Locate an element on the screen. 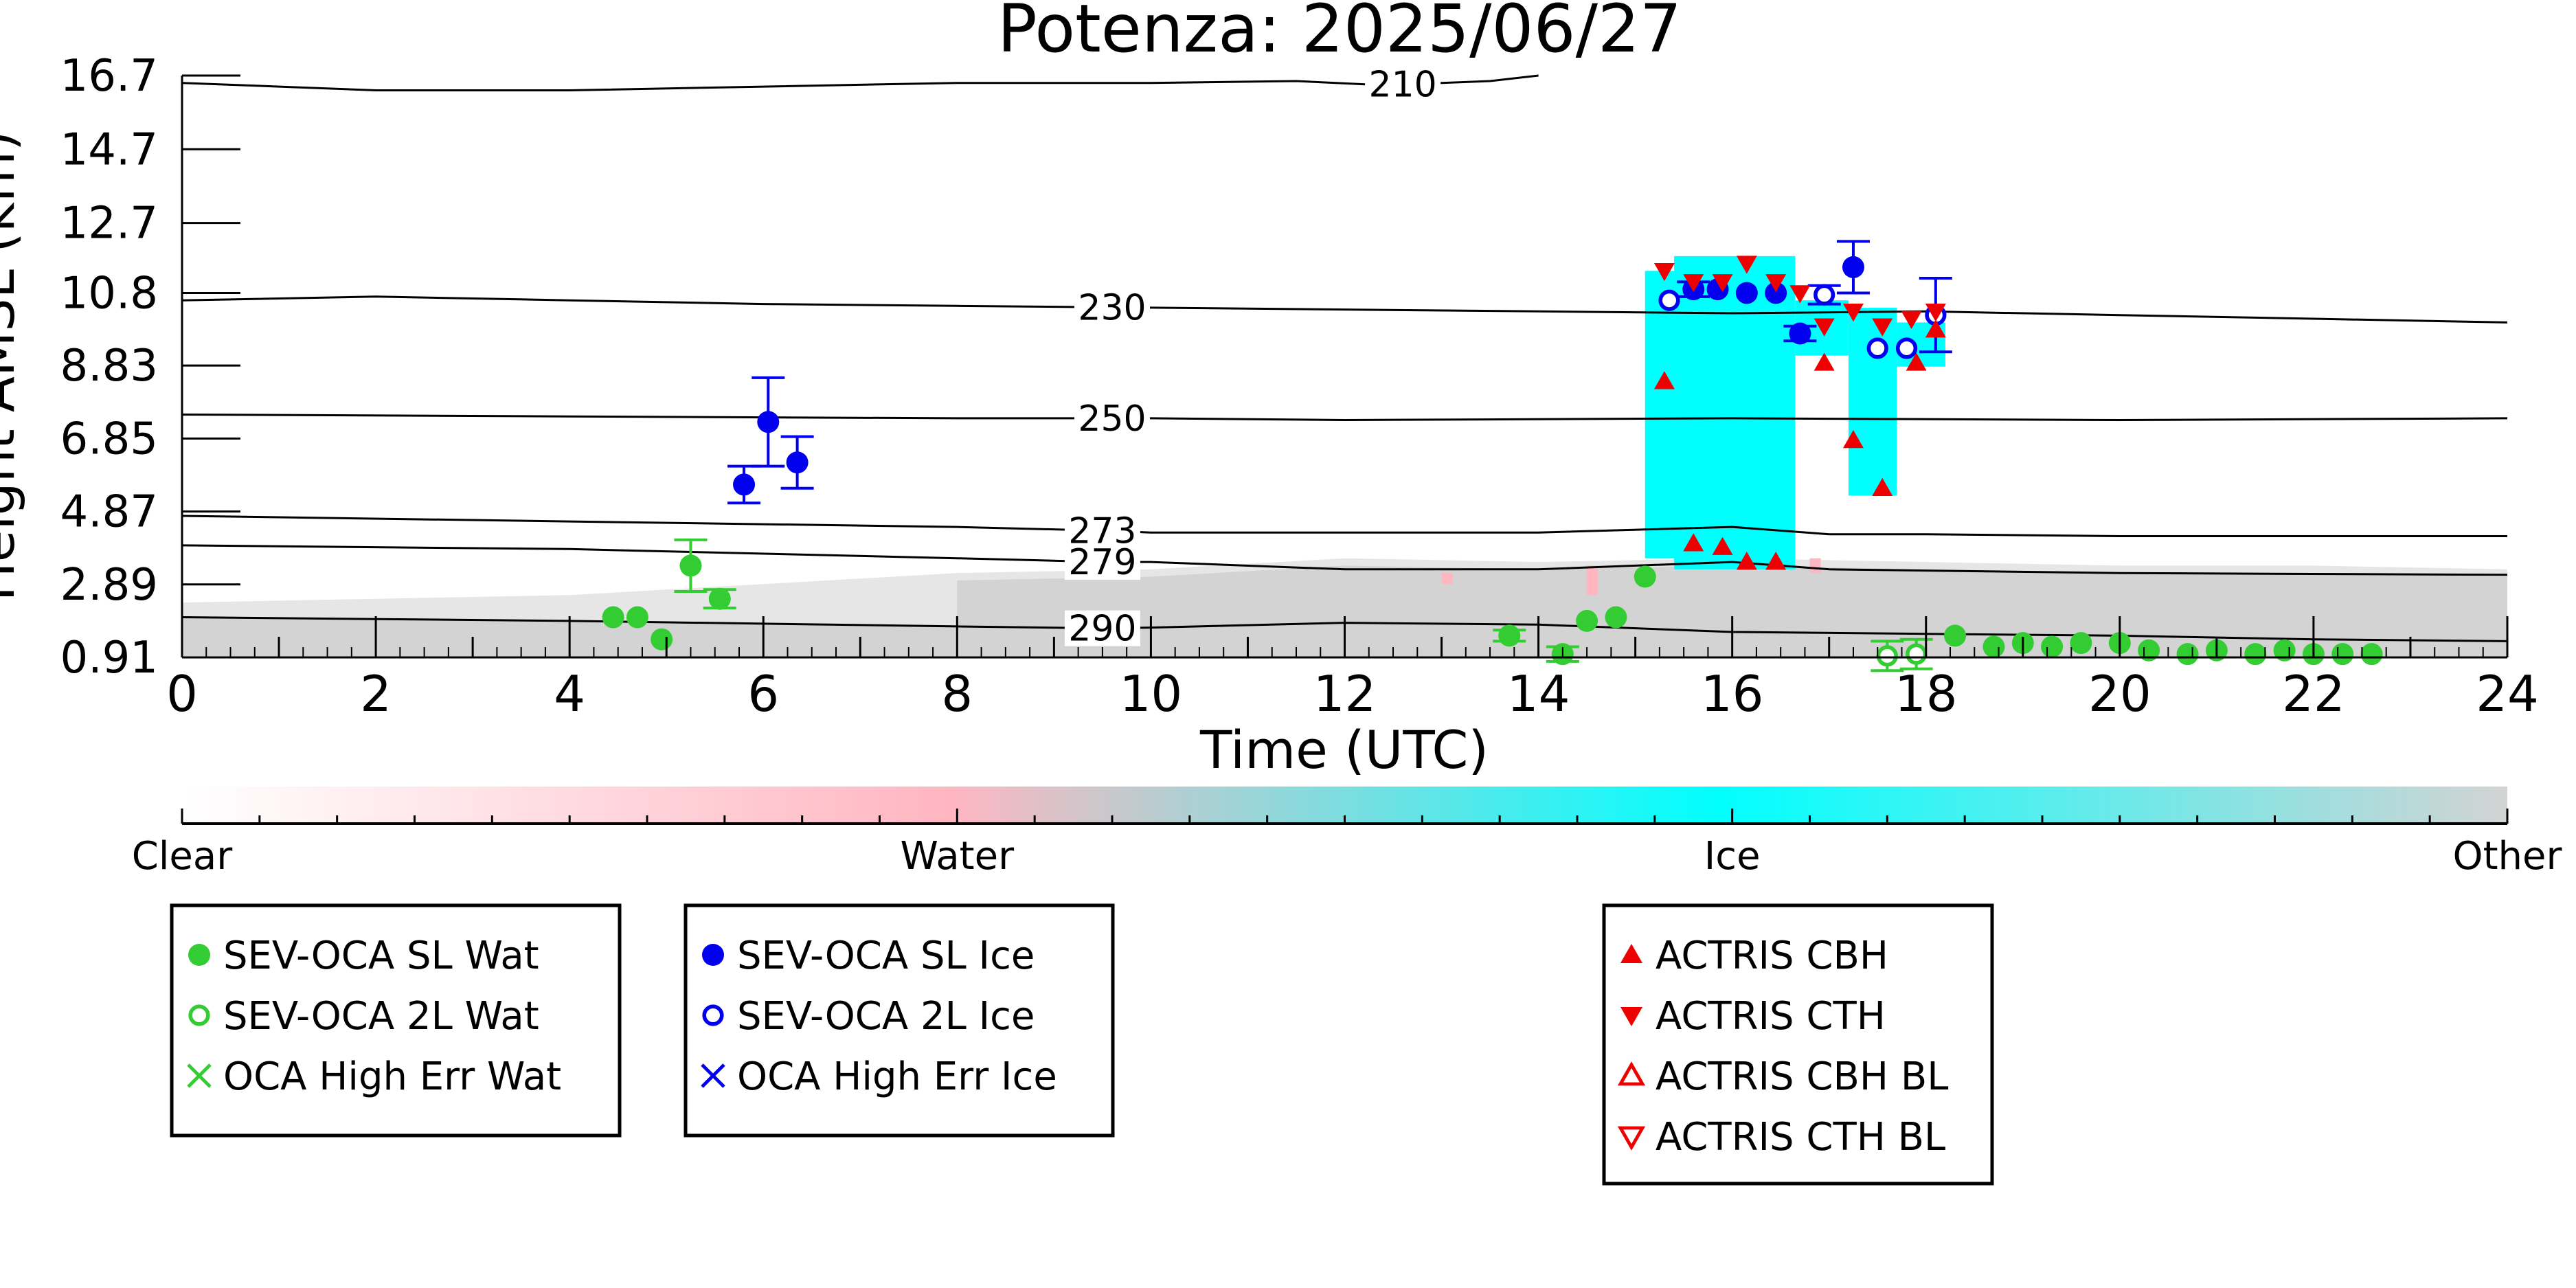 Image resolution: width=2576 pixels, height=1288 pixels. y-tick-label: 4.87 is located at coordinates (109, 512).